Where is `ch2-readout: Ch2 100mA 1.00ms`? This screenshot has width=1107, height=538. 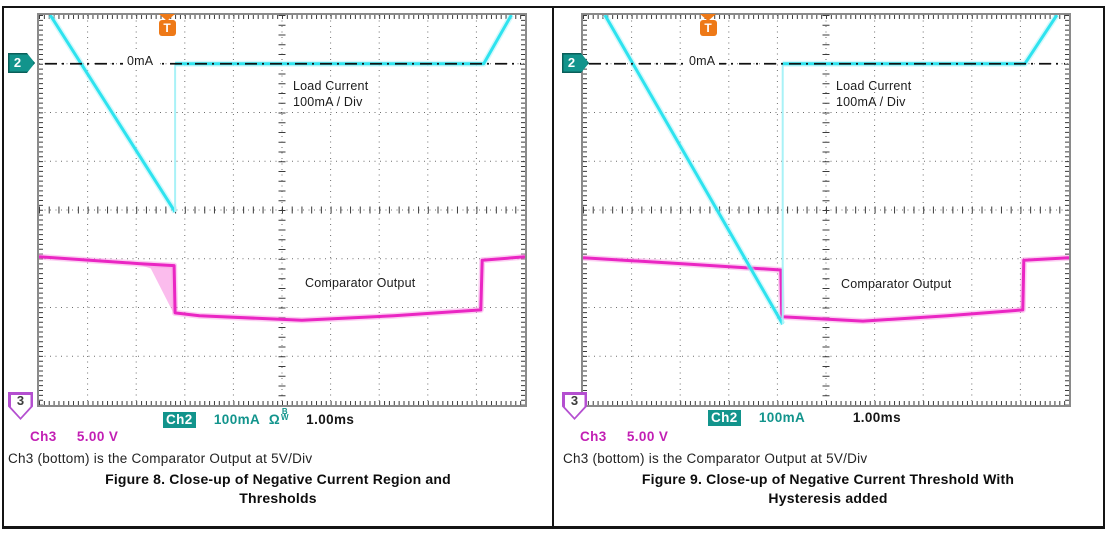 ch2-readout: Ch2 100mA 1.00ms is located at coordinates (804, 418).